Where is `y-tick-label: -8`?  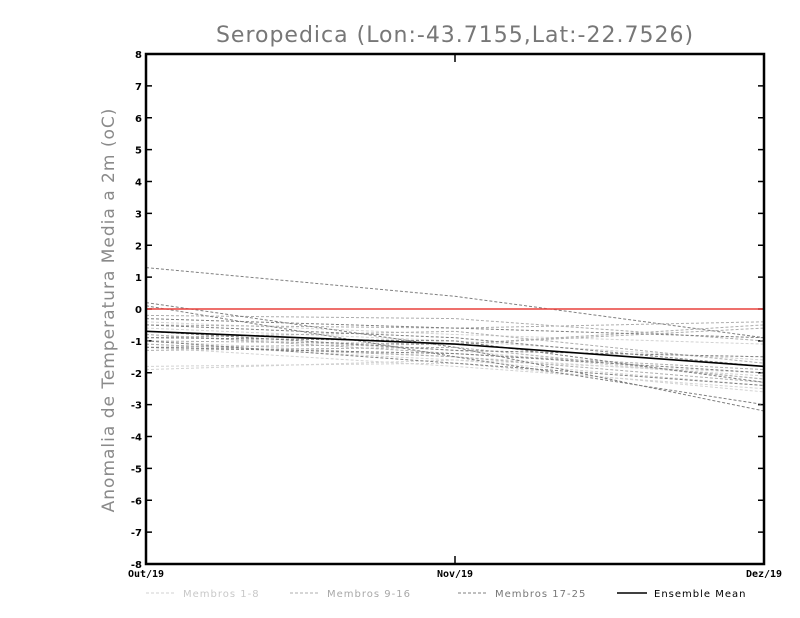 y-tick-label: -8 is located at coordinates (136, 565).